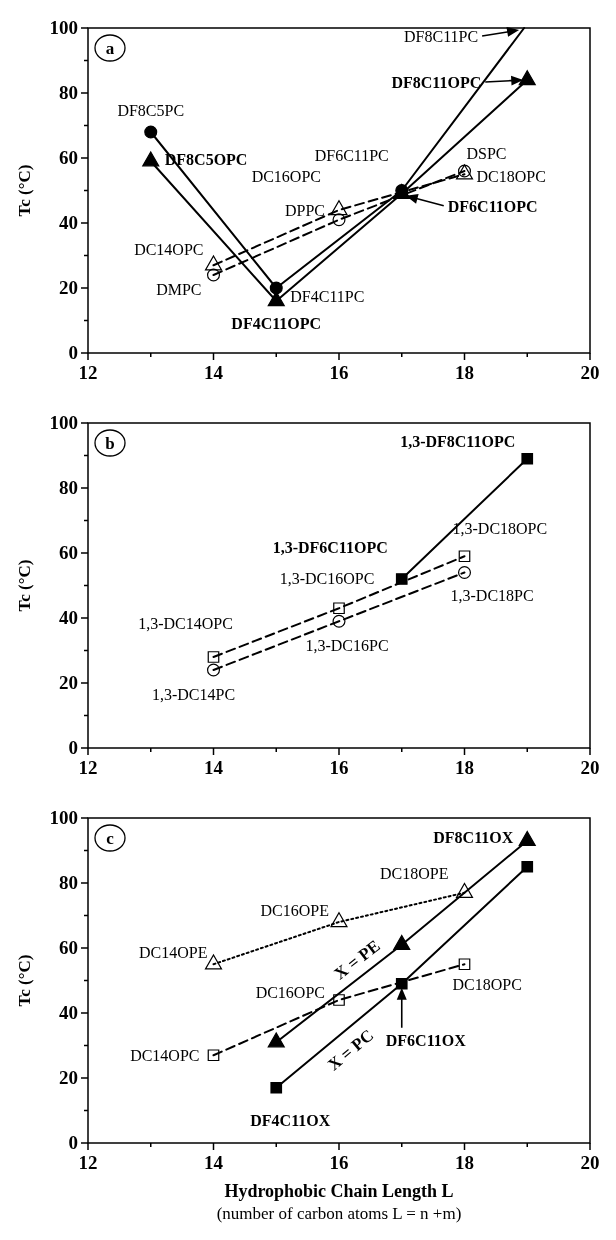 The image size is (616, 1240). I want to click on annotation: 1,3-DC14OPC, so click(185, 623).